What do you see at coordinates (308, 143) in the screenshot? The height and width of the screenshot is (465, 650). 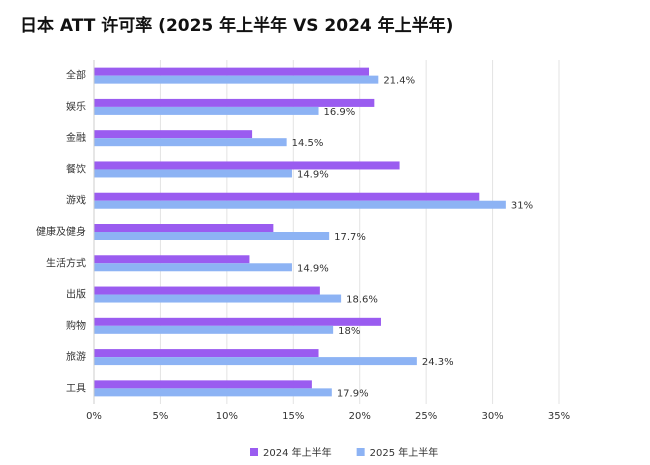 I see `value-label: 14.5%` at bounding box center [308, 143].